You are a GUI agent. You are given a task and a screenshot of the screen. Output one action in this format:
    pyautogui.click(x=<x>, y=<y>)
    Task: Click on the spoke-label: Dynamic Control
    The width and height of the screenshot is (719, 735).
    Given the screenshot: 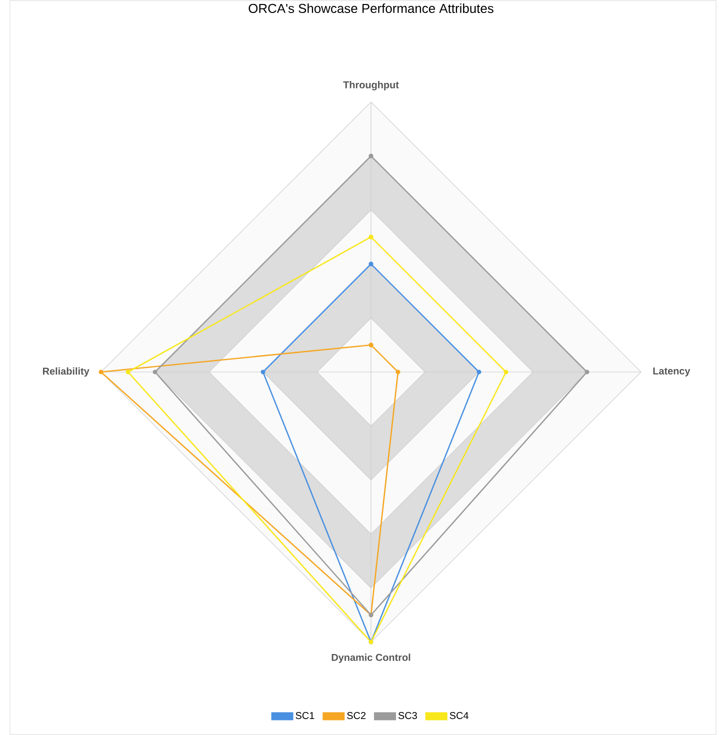 What is the action you would take?
    pyautogui.click(x=371, y=658)
    